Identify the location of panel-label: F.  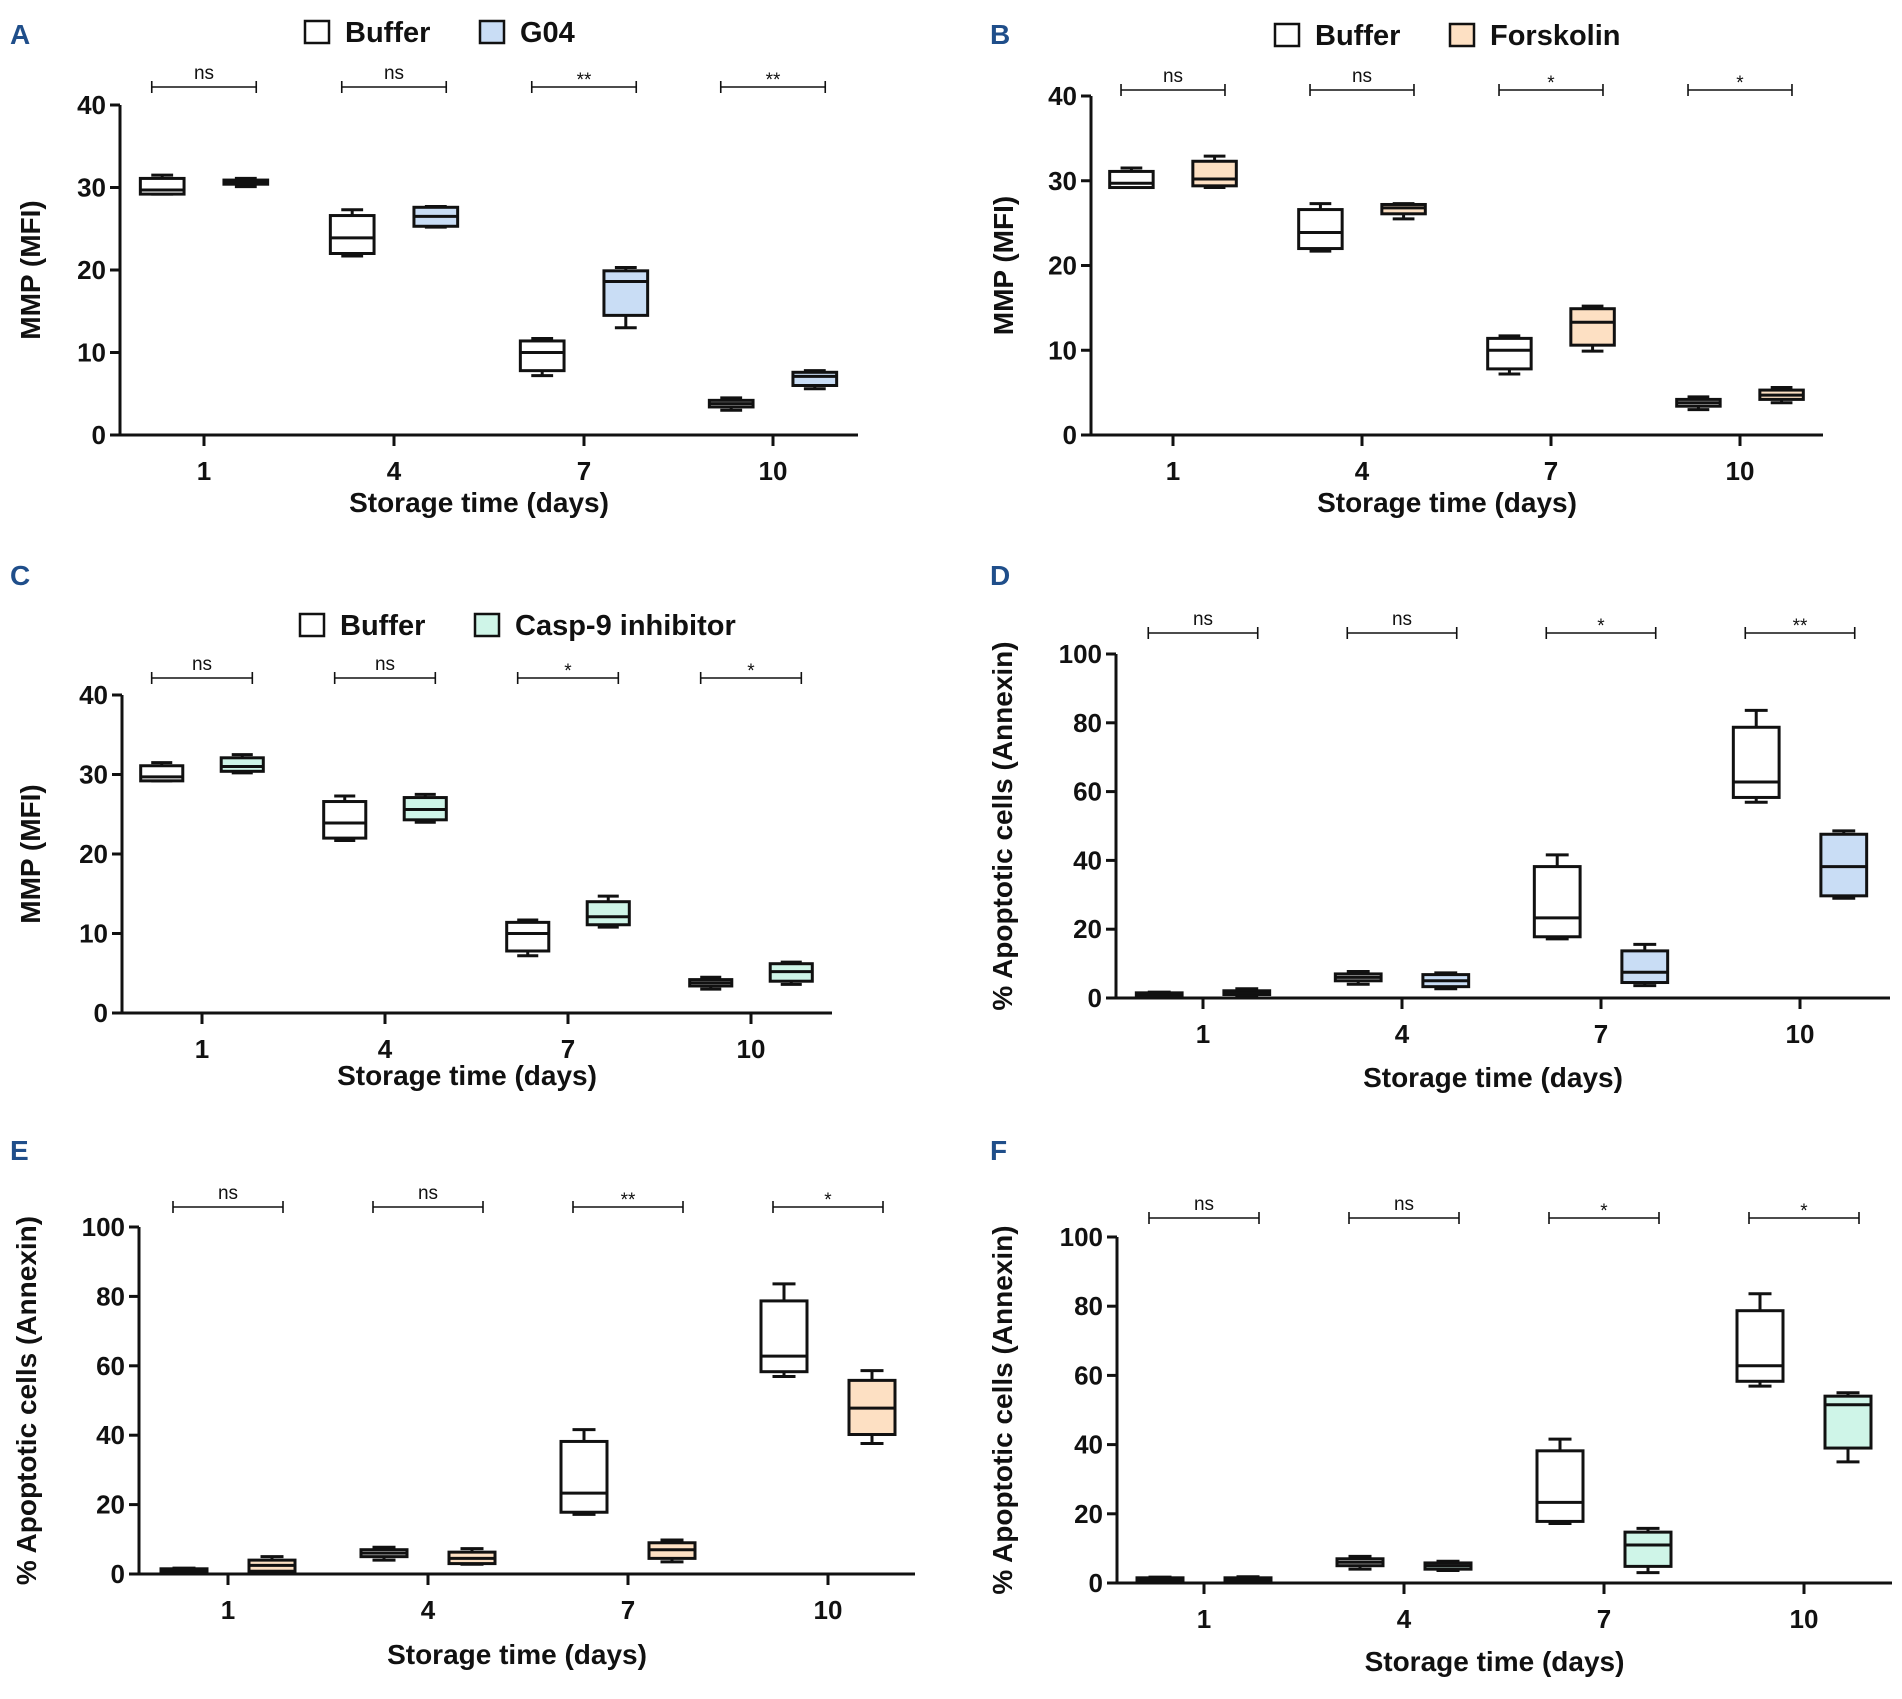
(998, 1150).